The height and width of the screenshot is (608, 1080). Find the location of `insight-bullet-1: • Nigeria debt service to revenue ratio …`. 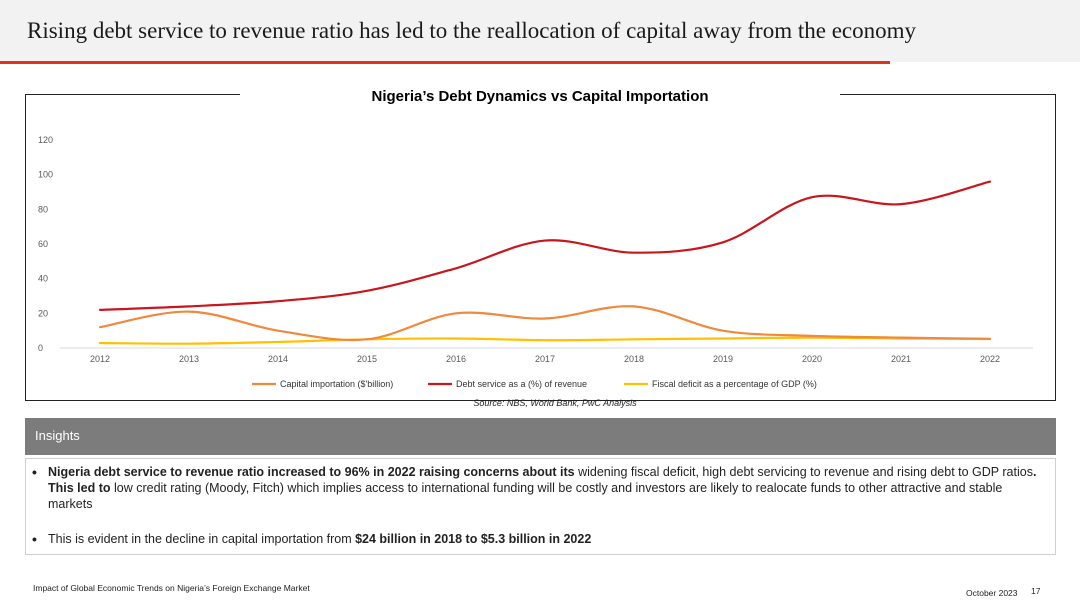

insight-bullet-1: • Nigeria debt service to revenue ratio … is located at coordinates (540, 488).